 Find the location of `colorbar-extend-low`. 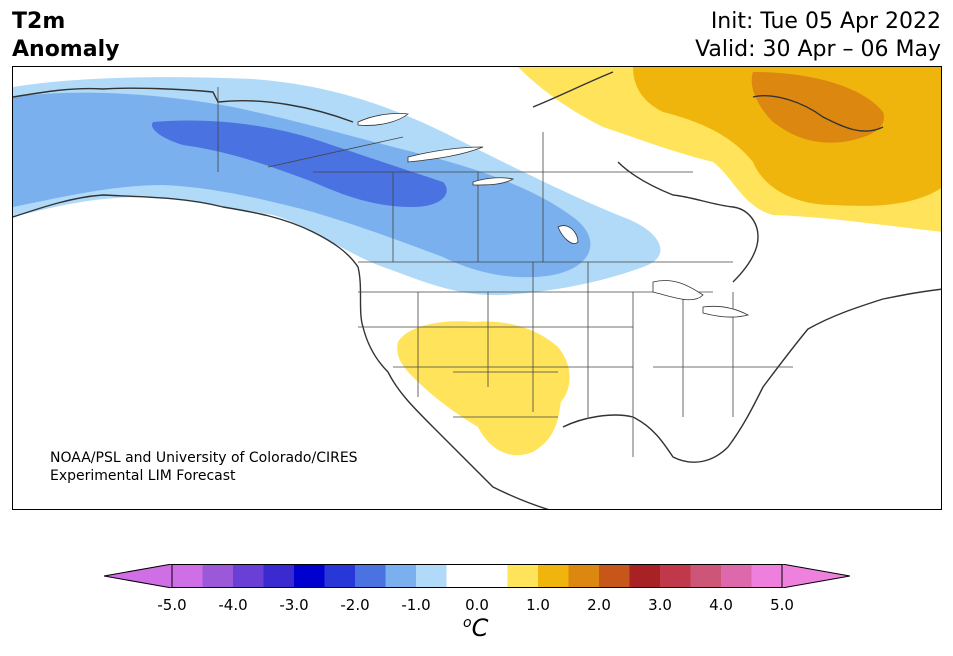

colorbar-extend-low is located at coordinates (138, 576).